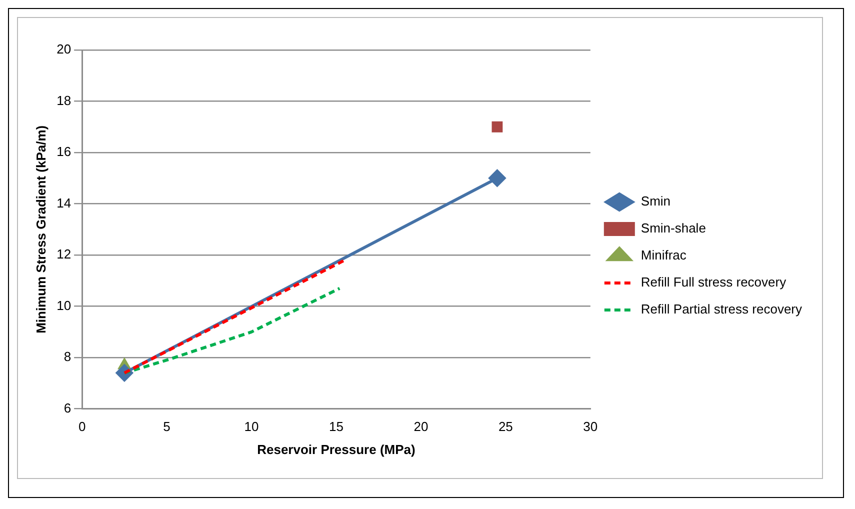 The image size is (855, 509). I want to click on x-axis-title: Reservoir Pressure (MPa), so click(336, 449).